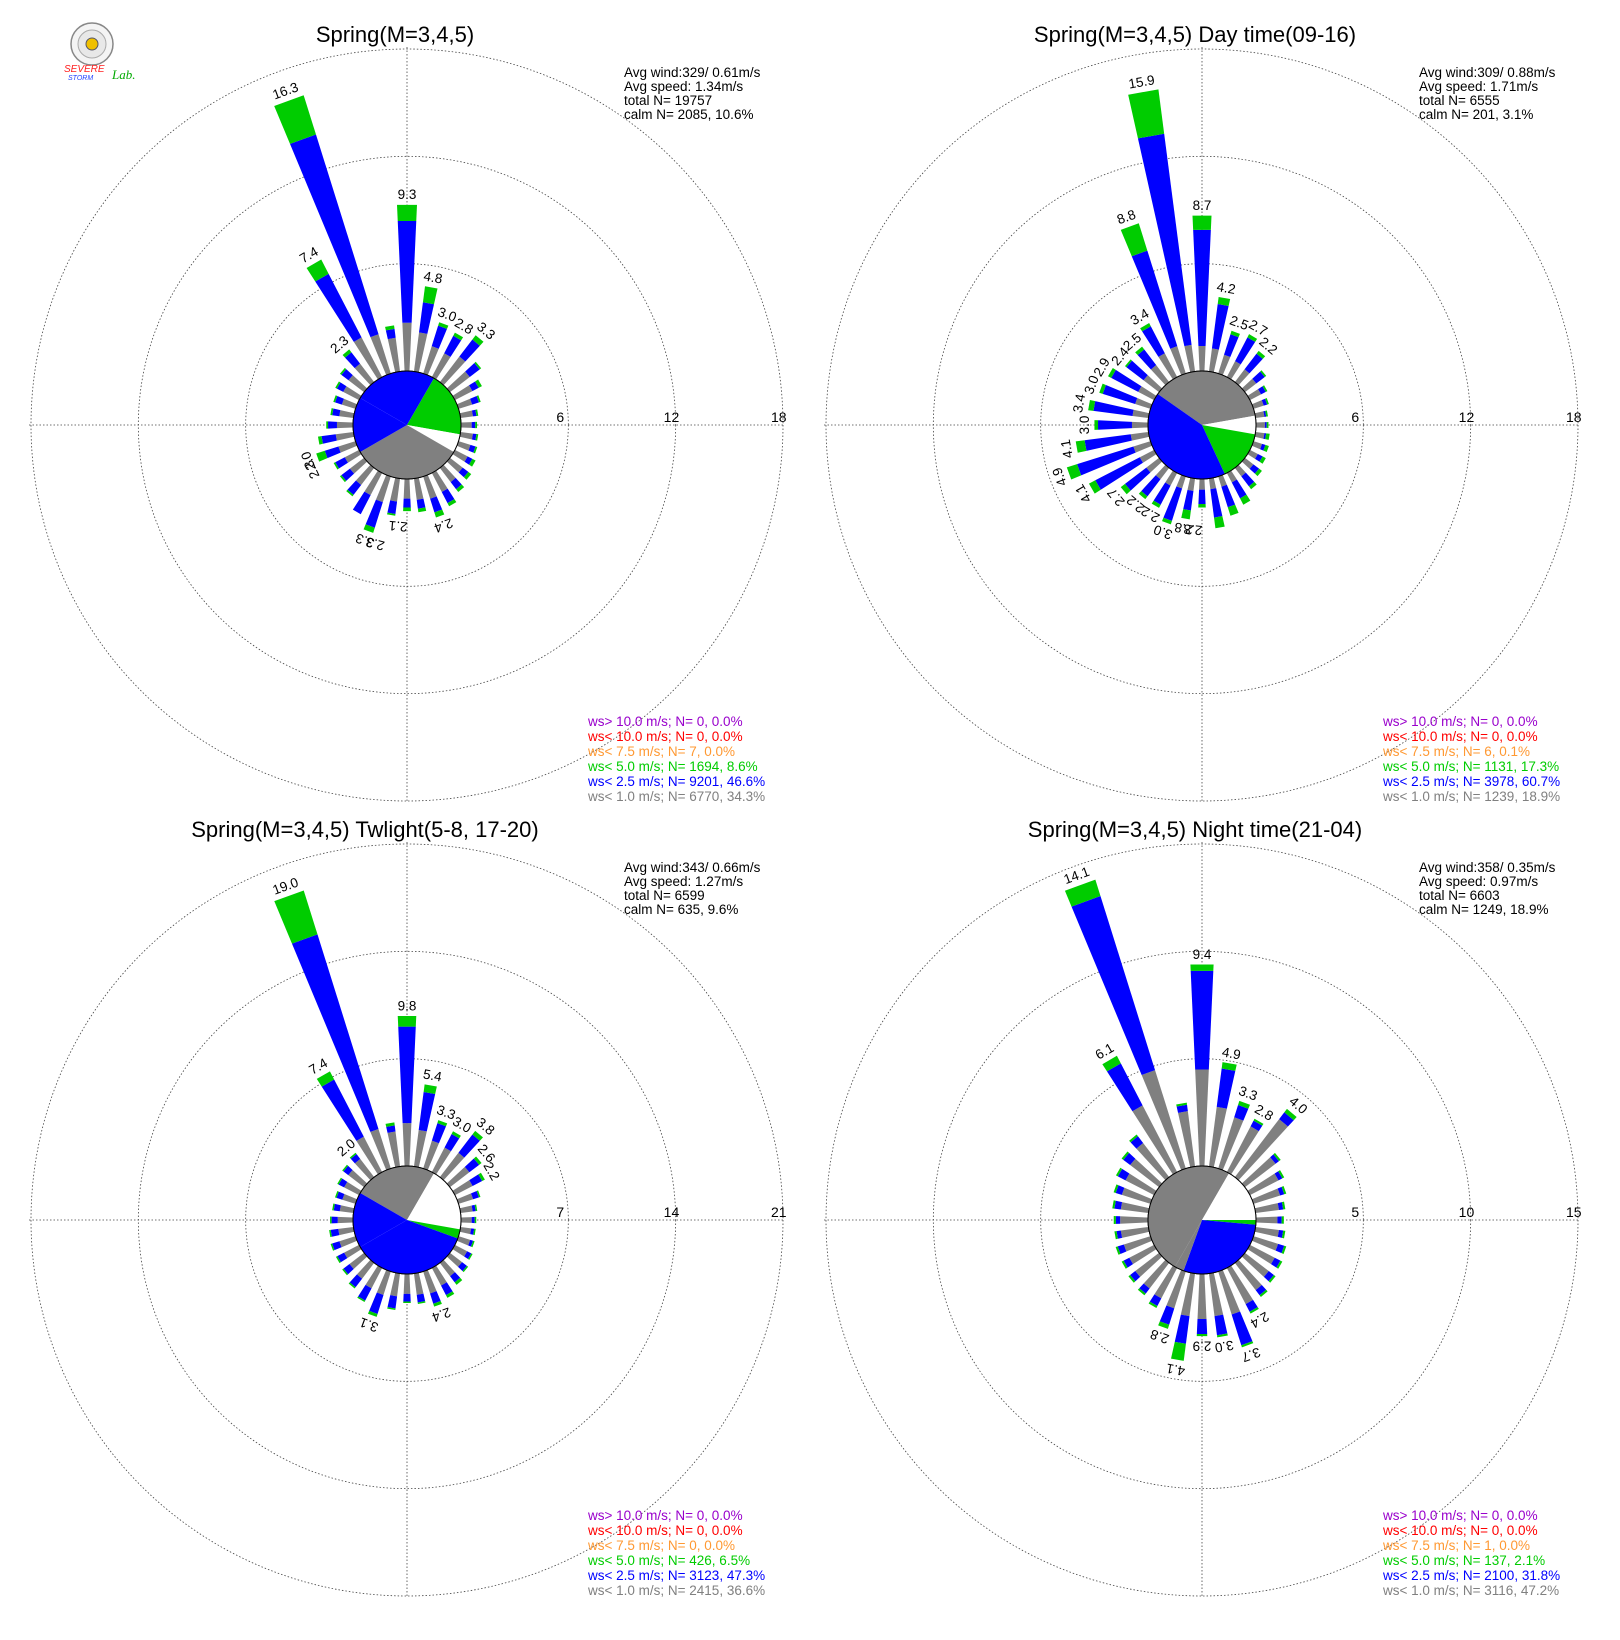 This screenshot has width=1620, height=1640. Describe the element at coordinates (1459, 100) in the screenshot. I see `stat-total: total N= 6555` at that location.